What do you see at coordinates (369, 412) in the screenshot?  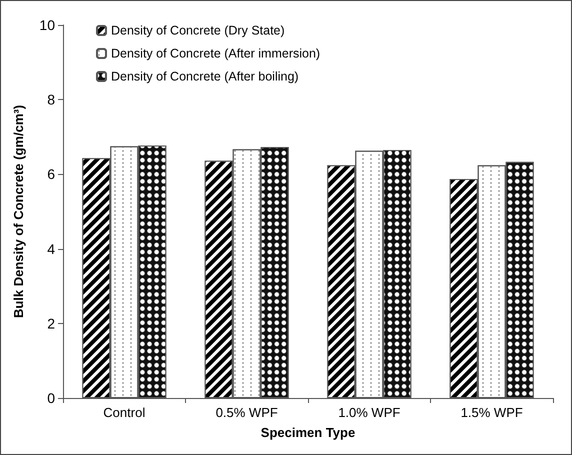 I see `x-tick-label: 1.0% WPF` at bounding box center [369, 412].